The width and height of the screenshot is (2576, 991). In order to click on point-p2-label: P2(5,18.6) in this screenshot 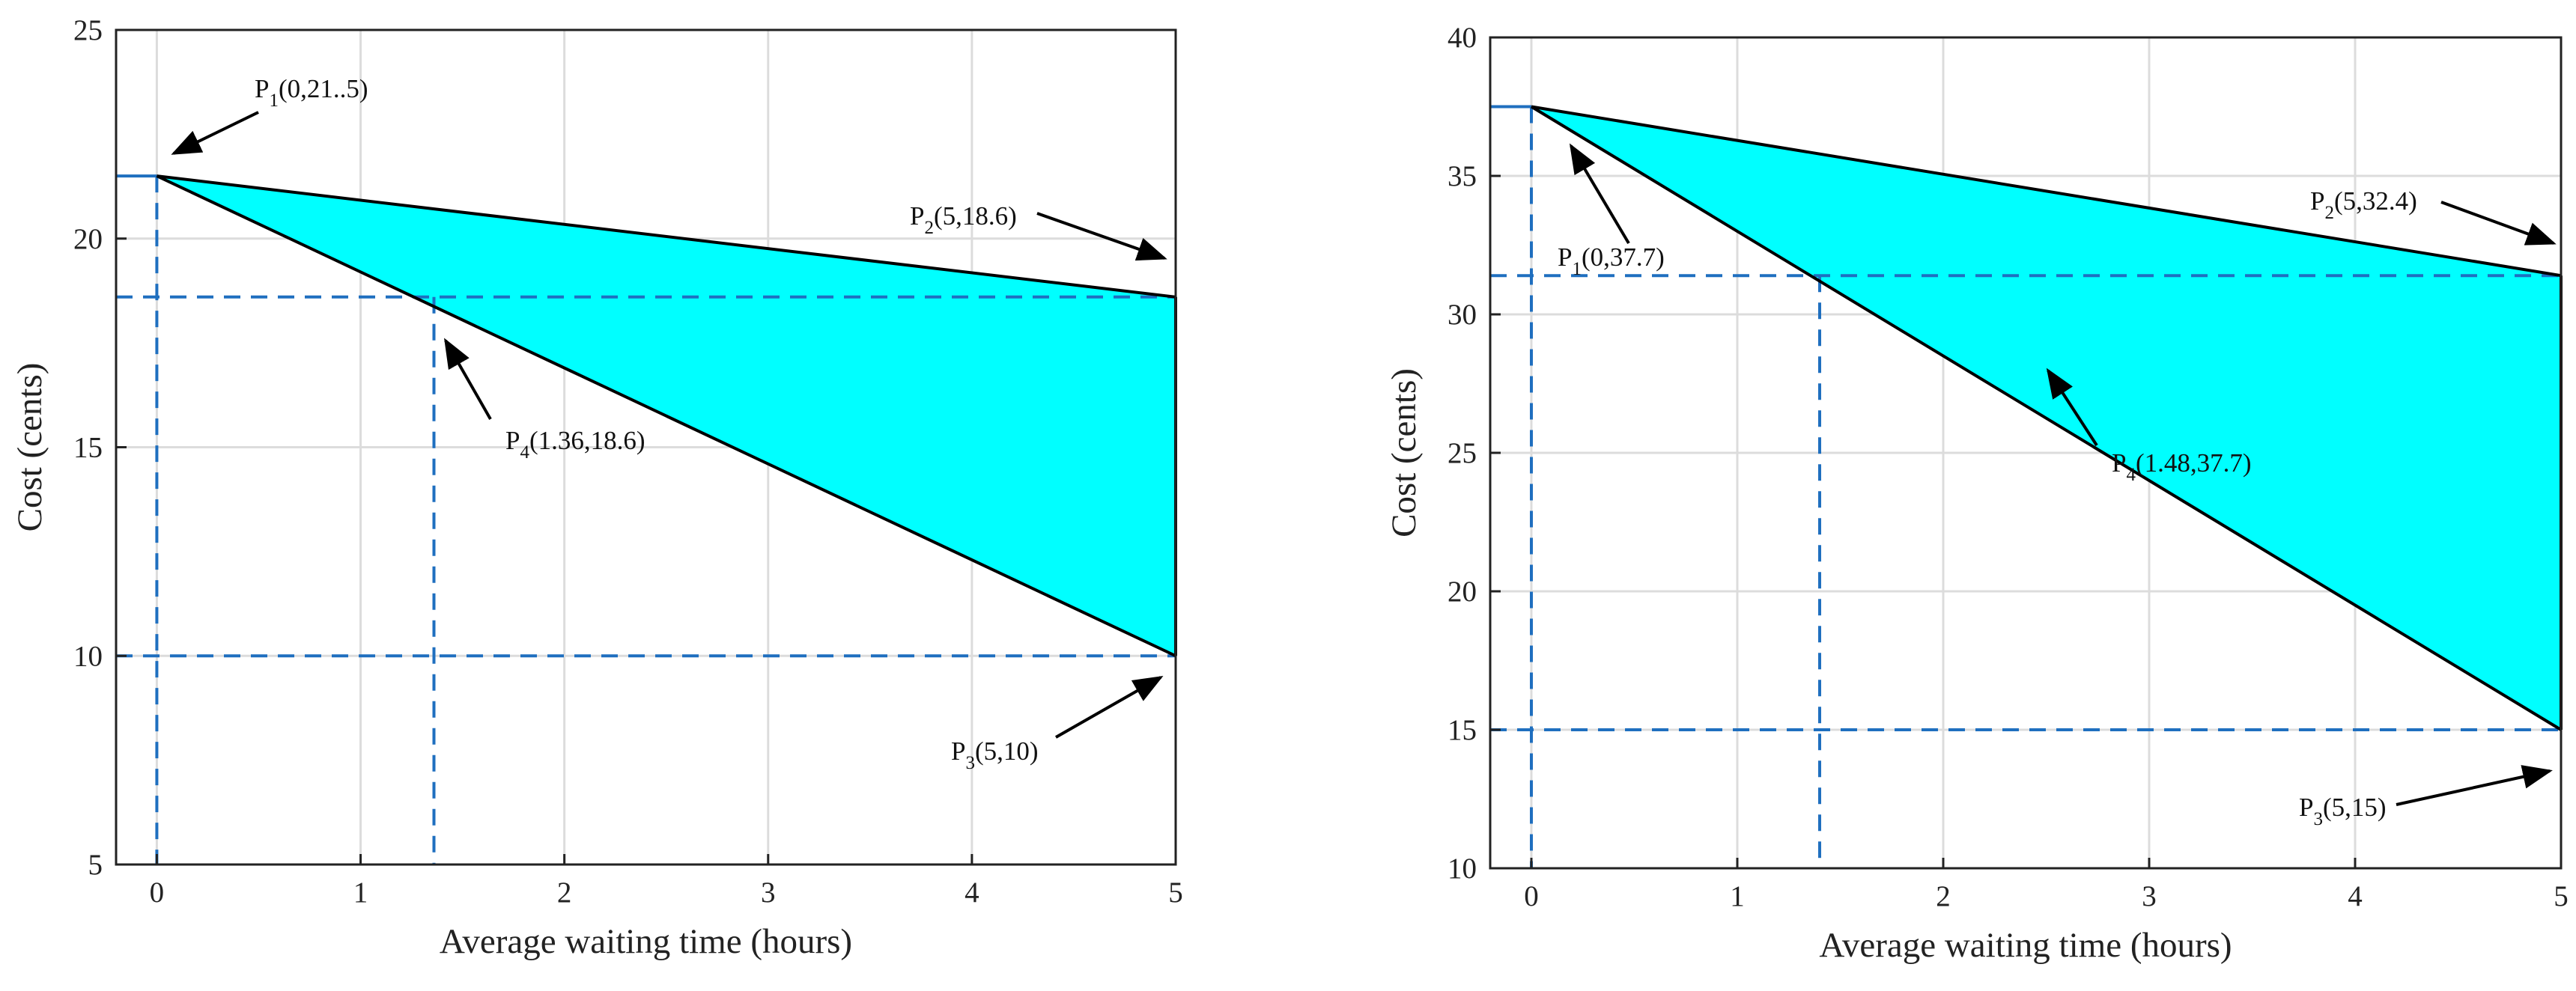, I will do `click(963, 219)`.